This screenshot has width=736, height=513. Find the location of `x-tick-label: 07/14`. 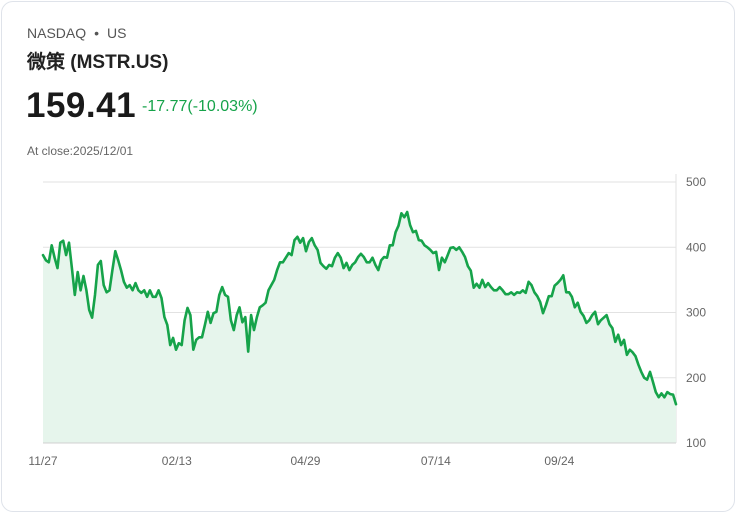

x-tick-label: 07/14 is located at coordinates (436, 461).